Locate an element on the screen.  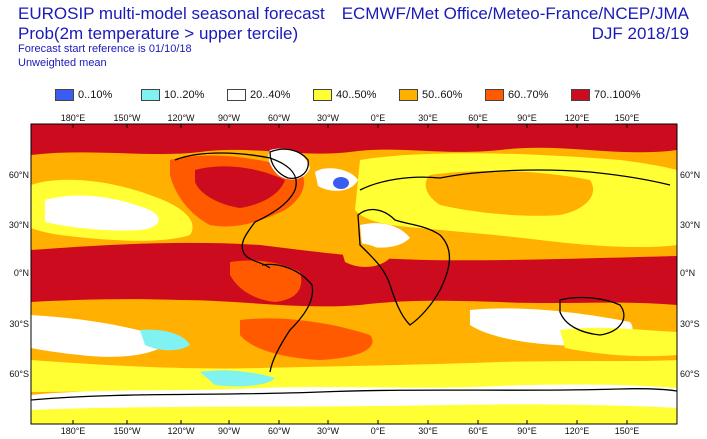
field-amazon is located at coordinates (266, 281).